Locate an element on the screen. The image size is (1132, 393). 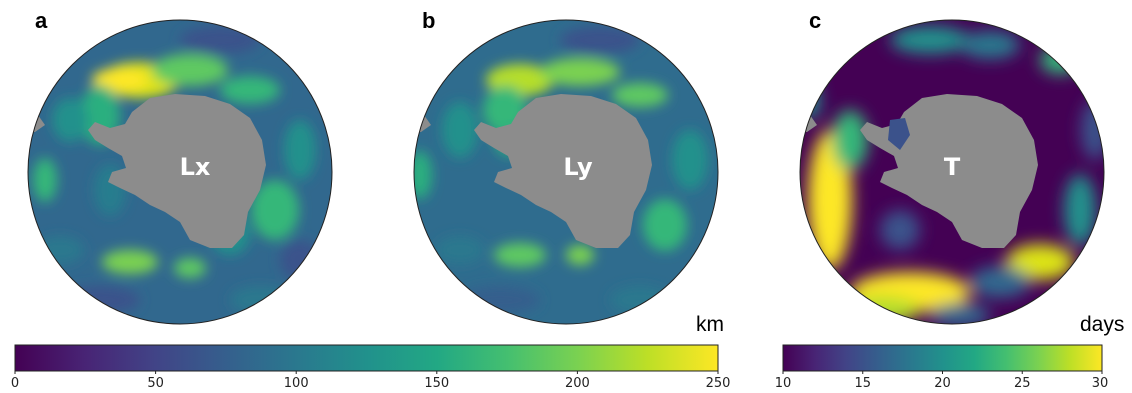
colorbar-days-tick: 25 is located at coordinates (1022, 383).